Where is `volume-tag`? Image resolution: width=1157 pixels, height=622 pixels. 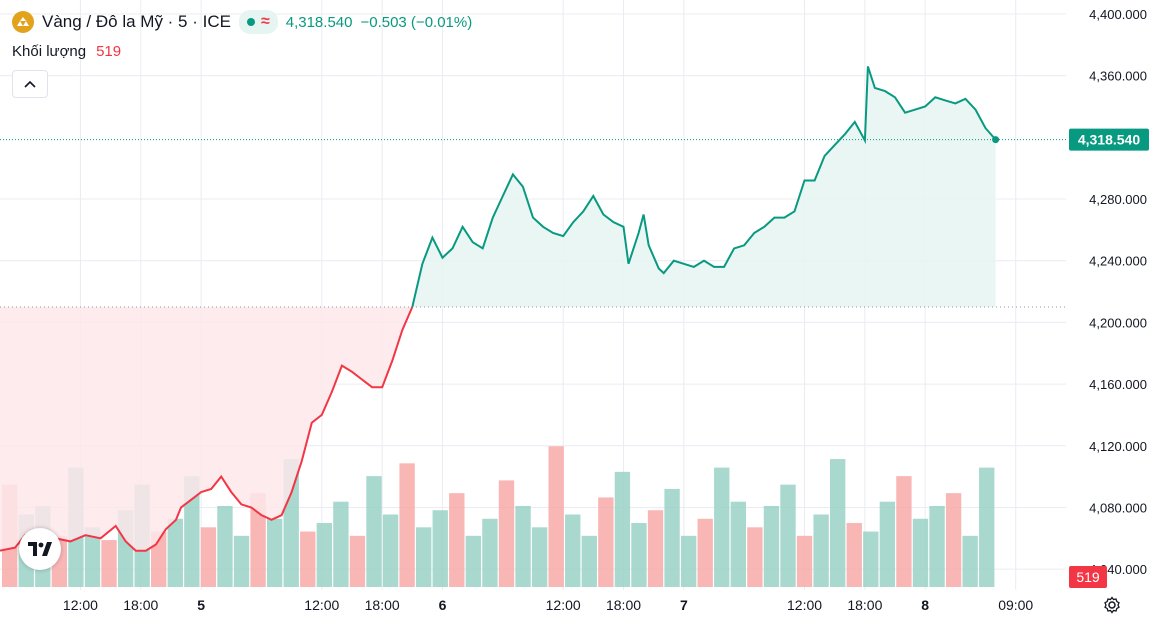
volume-tag is located at coordinates (1088, 577).